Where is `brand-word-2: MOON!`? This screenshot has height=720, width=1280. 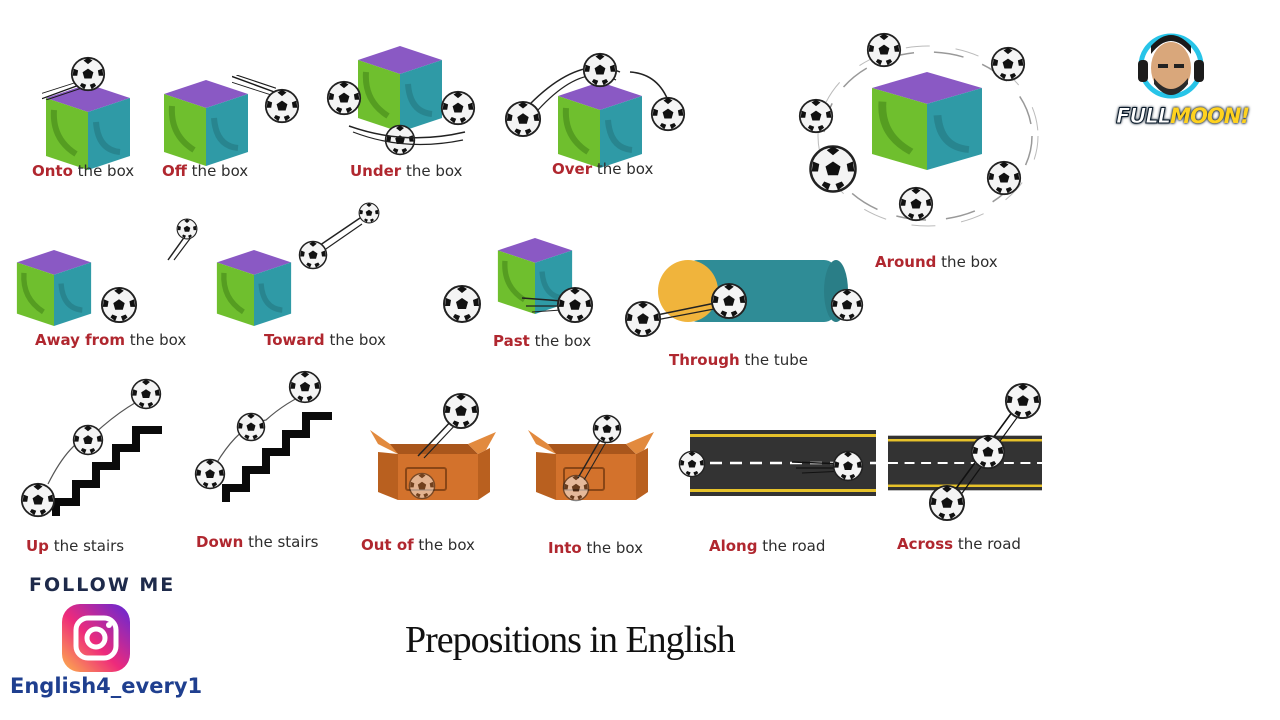
brand-word-2: MOON! is located at coordinates (1210, 116).